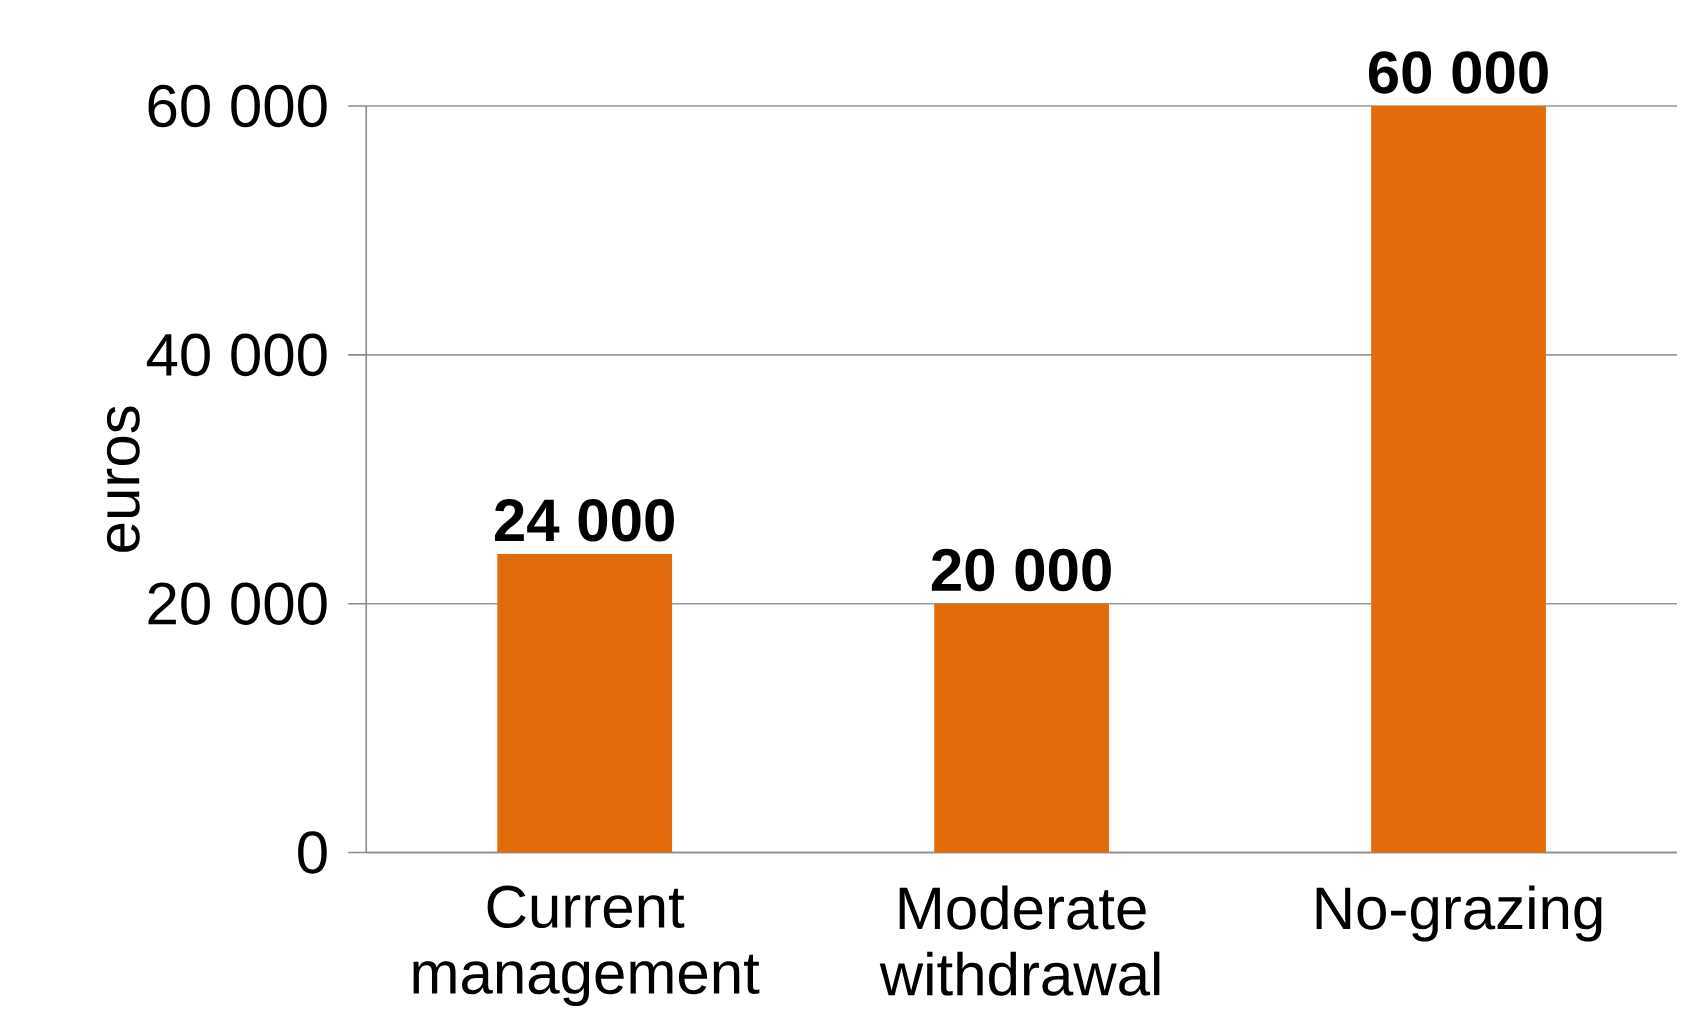  I want to click on y-tick-label: 40 000, so click(236, 355).